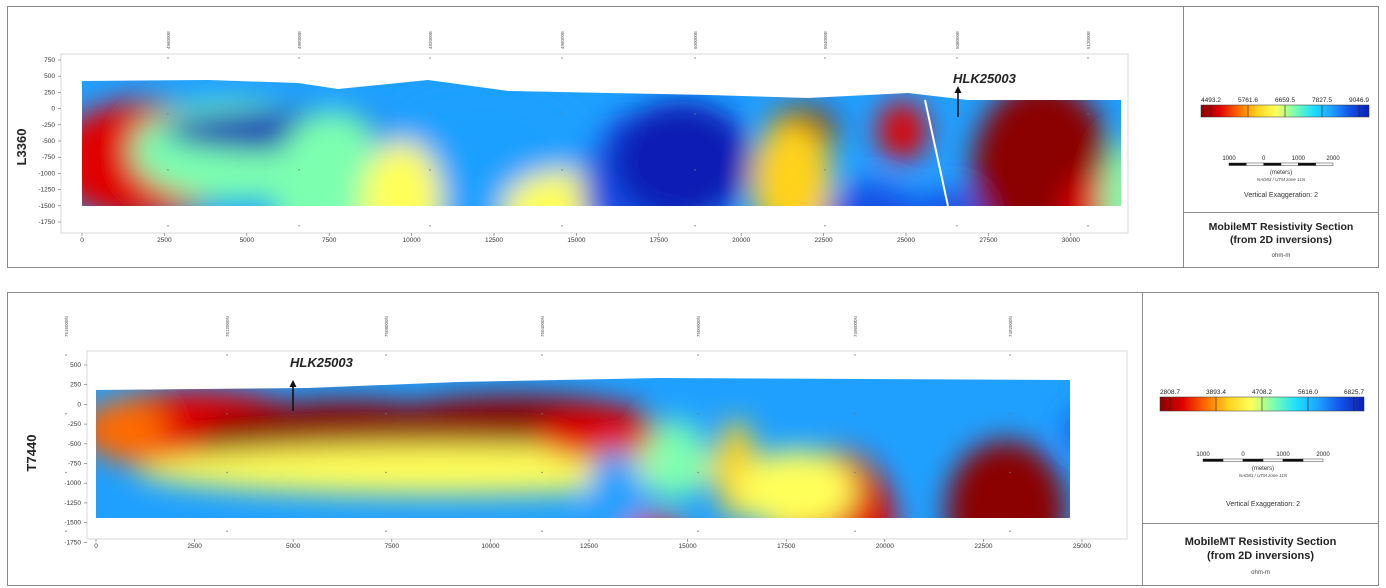  I want to click on y-tick-label: -1250, so click(46, 190).